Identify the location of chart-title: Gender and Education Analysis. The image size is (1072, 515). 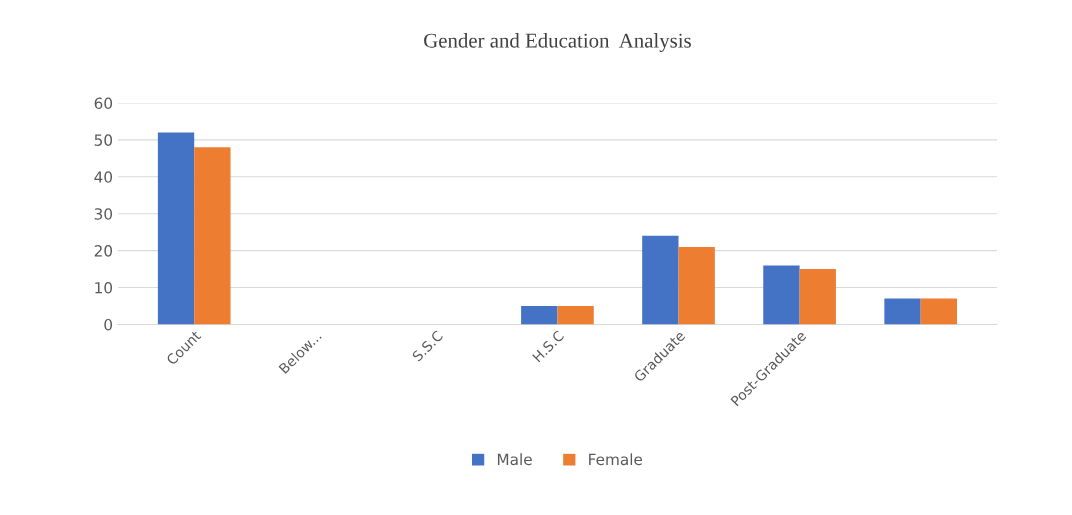
(557, 42).